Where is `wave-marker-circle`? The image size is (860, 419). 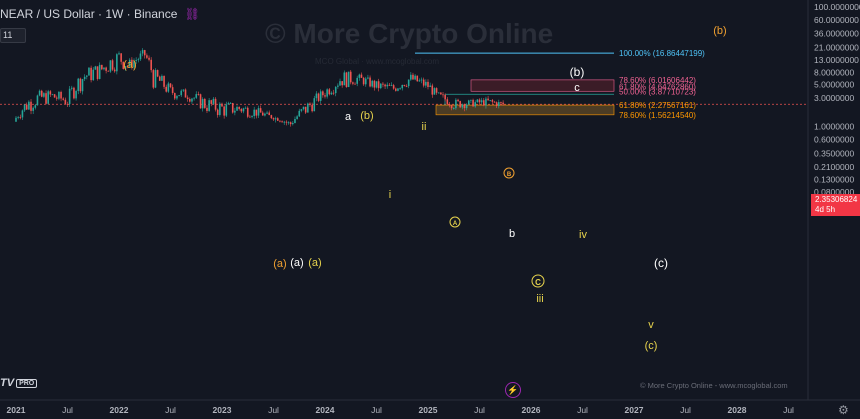 wave-marker-circle is located at coordinates (538, 281).